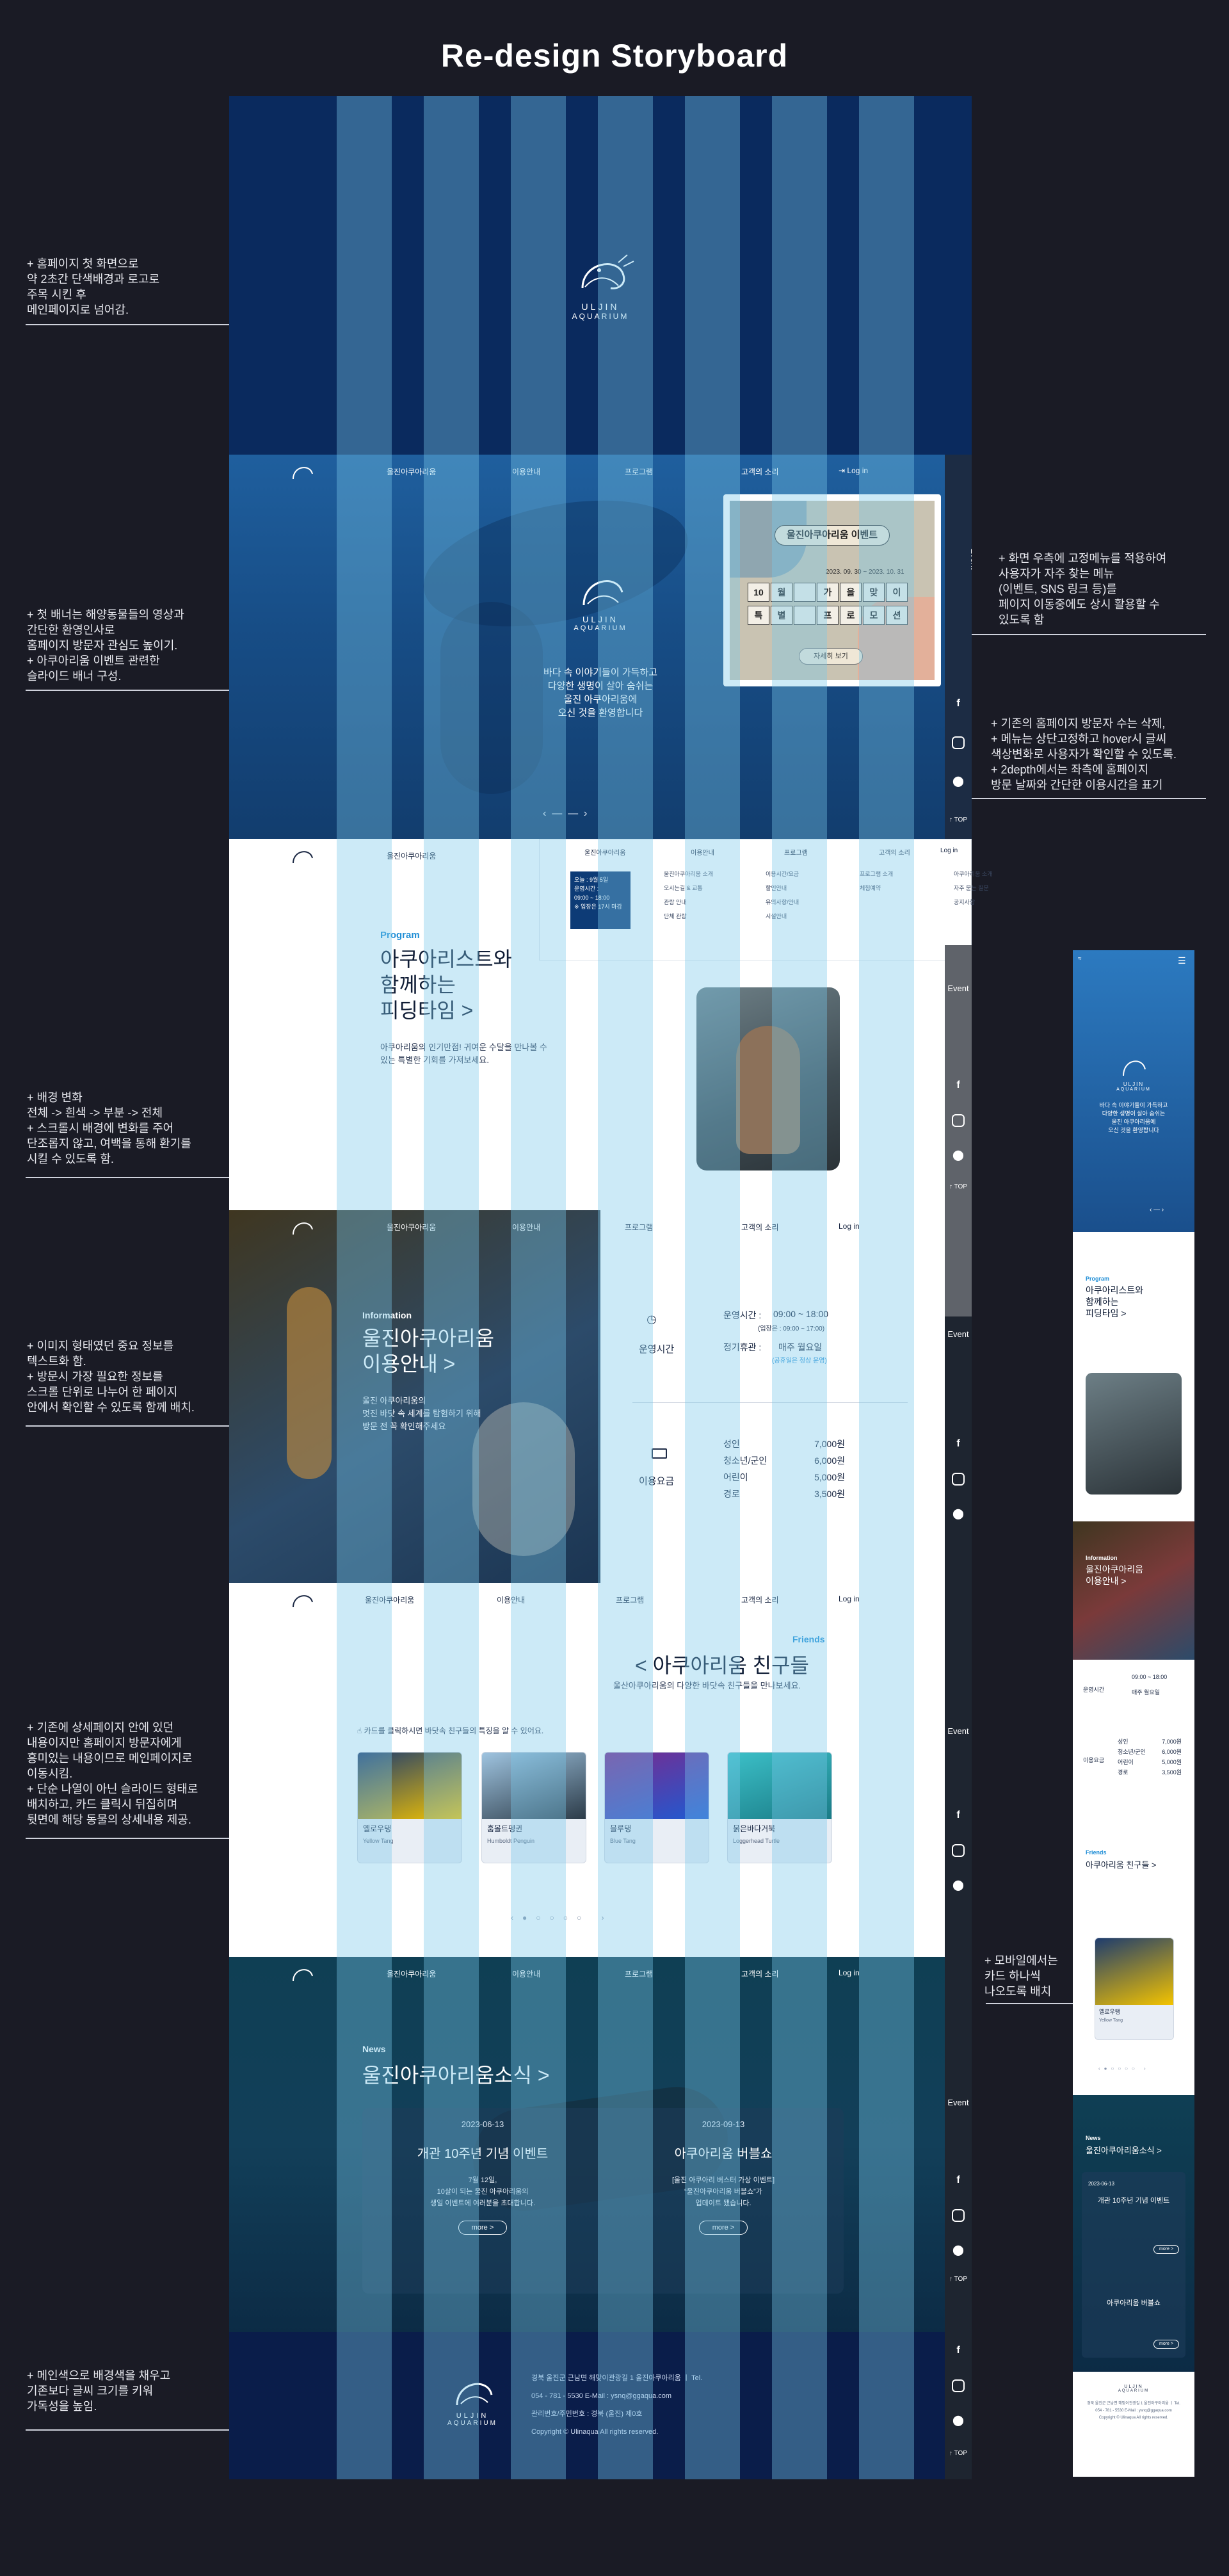 Image resolution: width=1229 pixels, height=2576 pixels. What do you see at coordinates (877, 874) in the screenshot?
I see `dropdown-link: 프로그램 소개` at bounding box center [877, 874].